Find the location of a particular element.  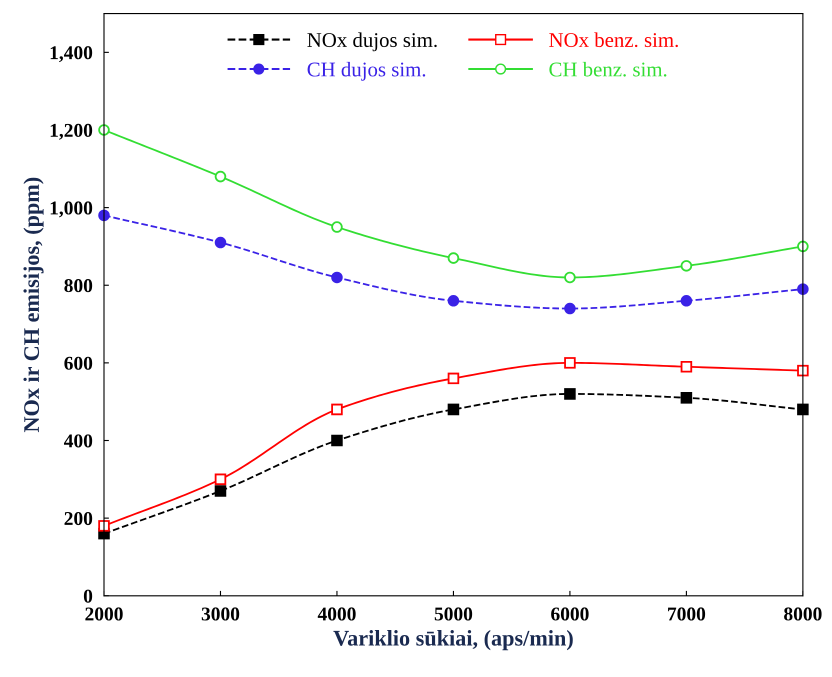

x-axis-title: Variklio sūkiai, (aps/min) is located at coordinates (453, 640).